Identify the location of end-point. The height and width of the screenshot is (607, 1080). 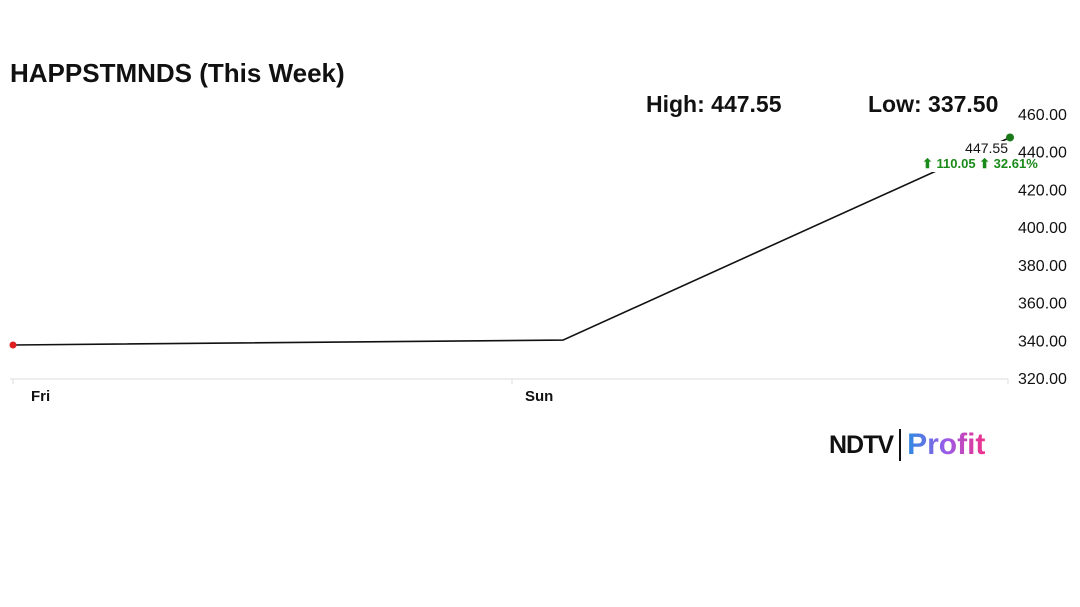
(1010, 137).